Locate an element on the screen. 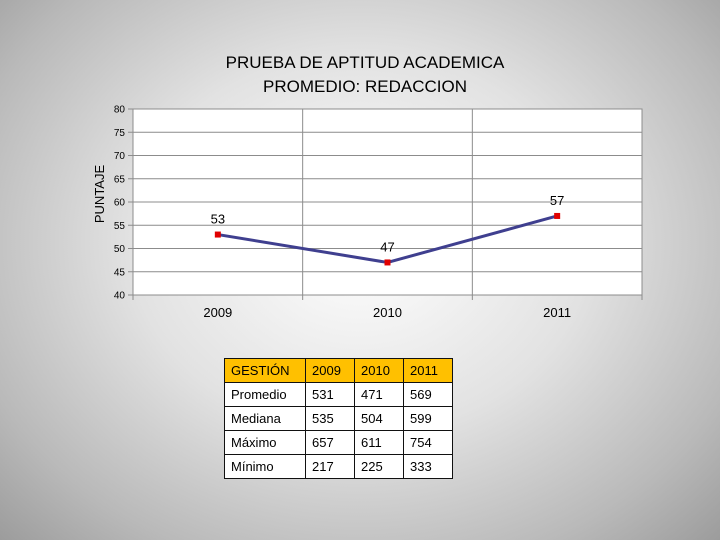  table-cell: Máximo is located at coordinates (265, 442).